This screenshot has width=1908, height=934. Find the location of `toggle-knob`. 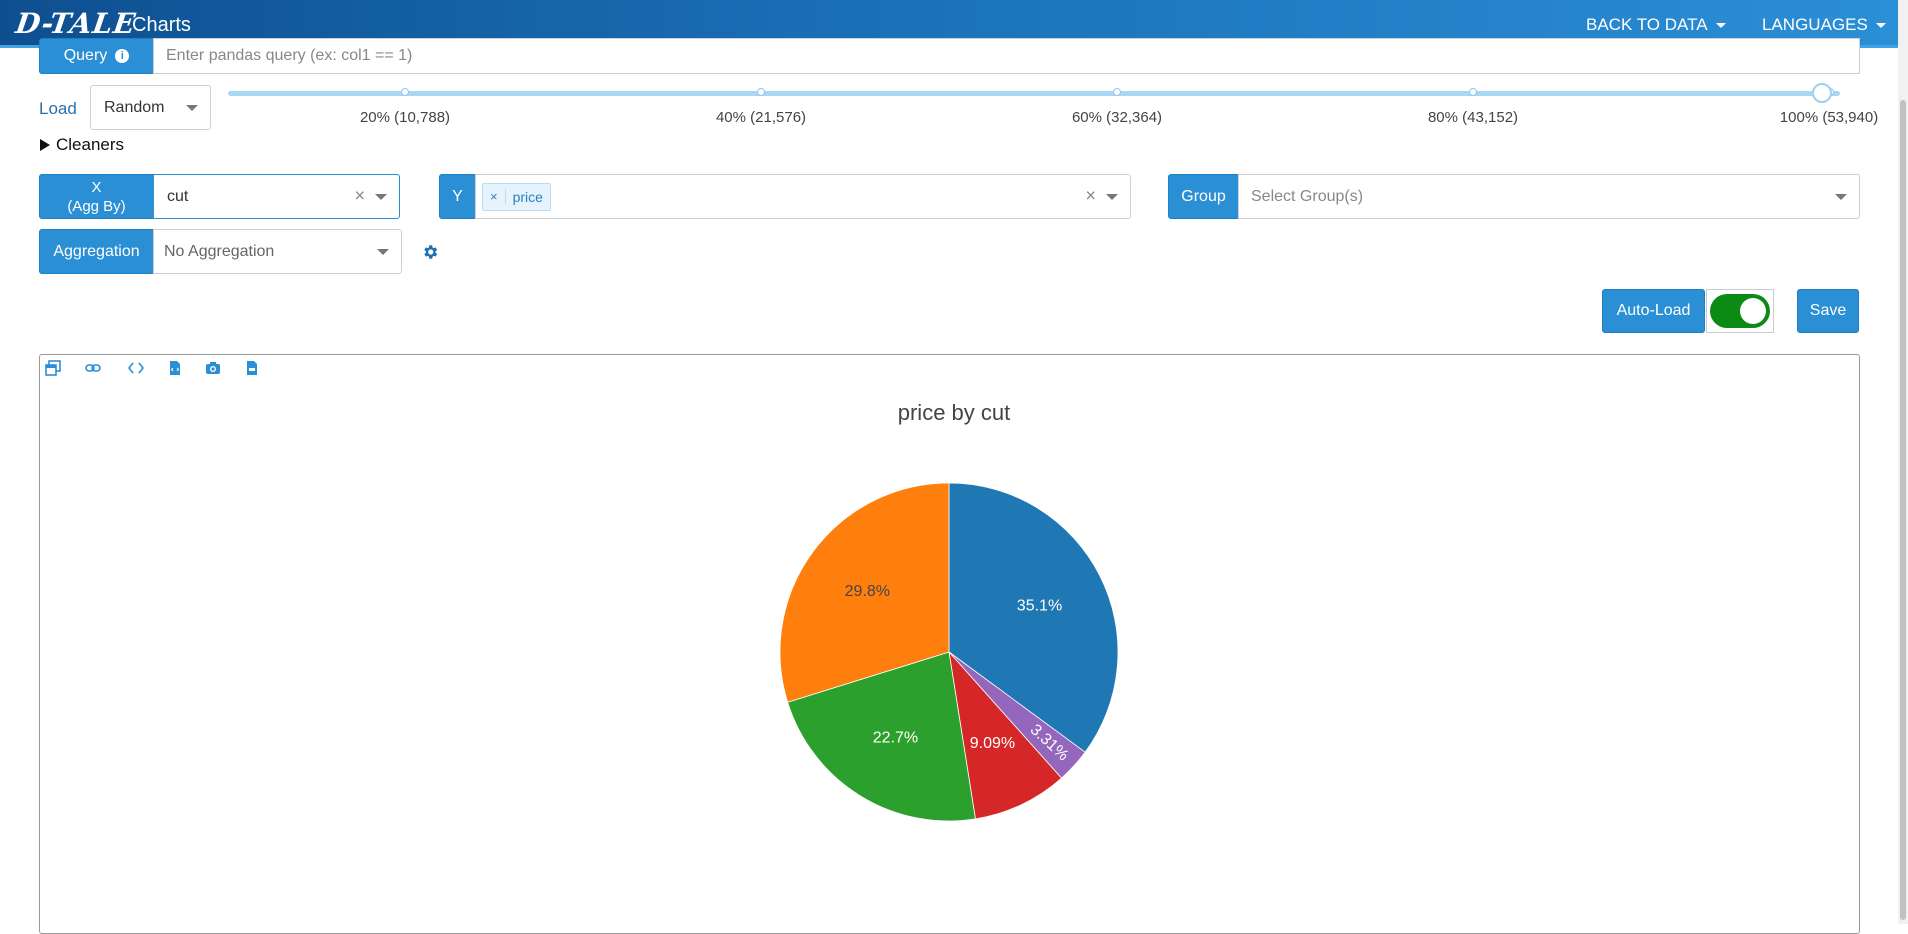

toggle-knob is located at coordinates (1753, 311).